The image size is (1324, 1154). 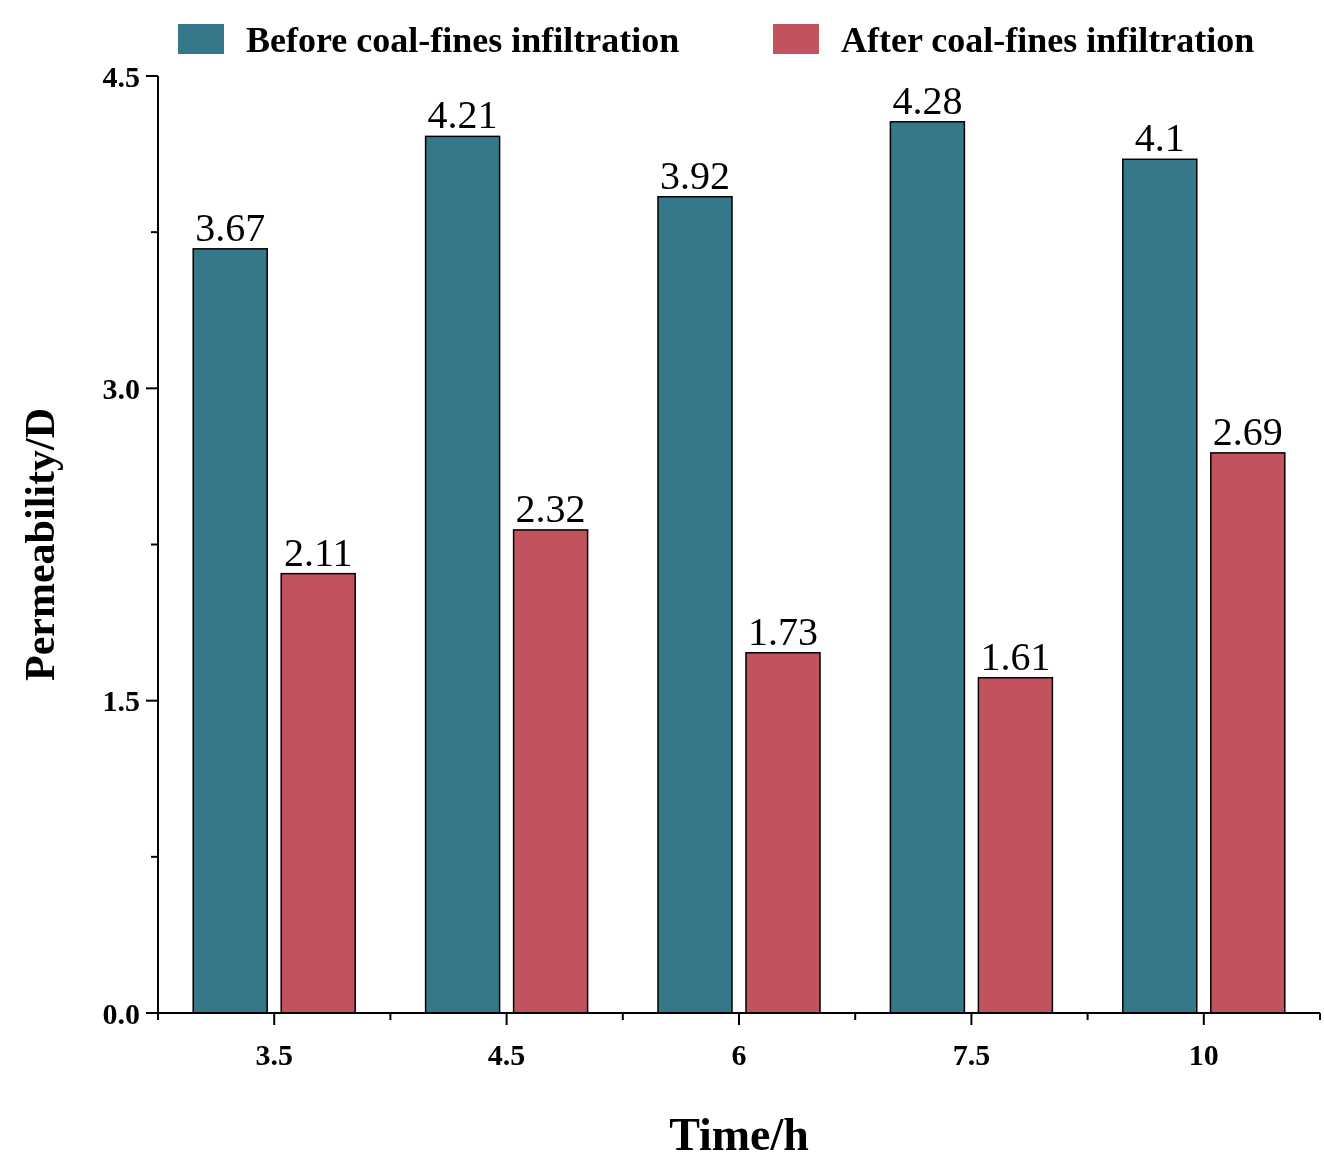 What do you see at coordinates (783, 631) in the screenshot?
I see `data-label: 1.73` at bounding box center [783, 631].